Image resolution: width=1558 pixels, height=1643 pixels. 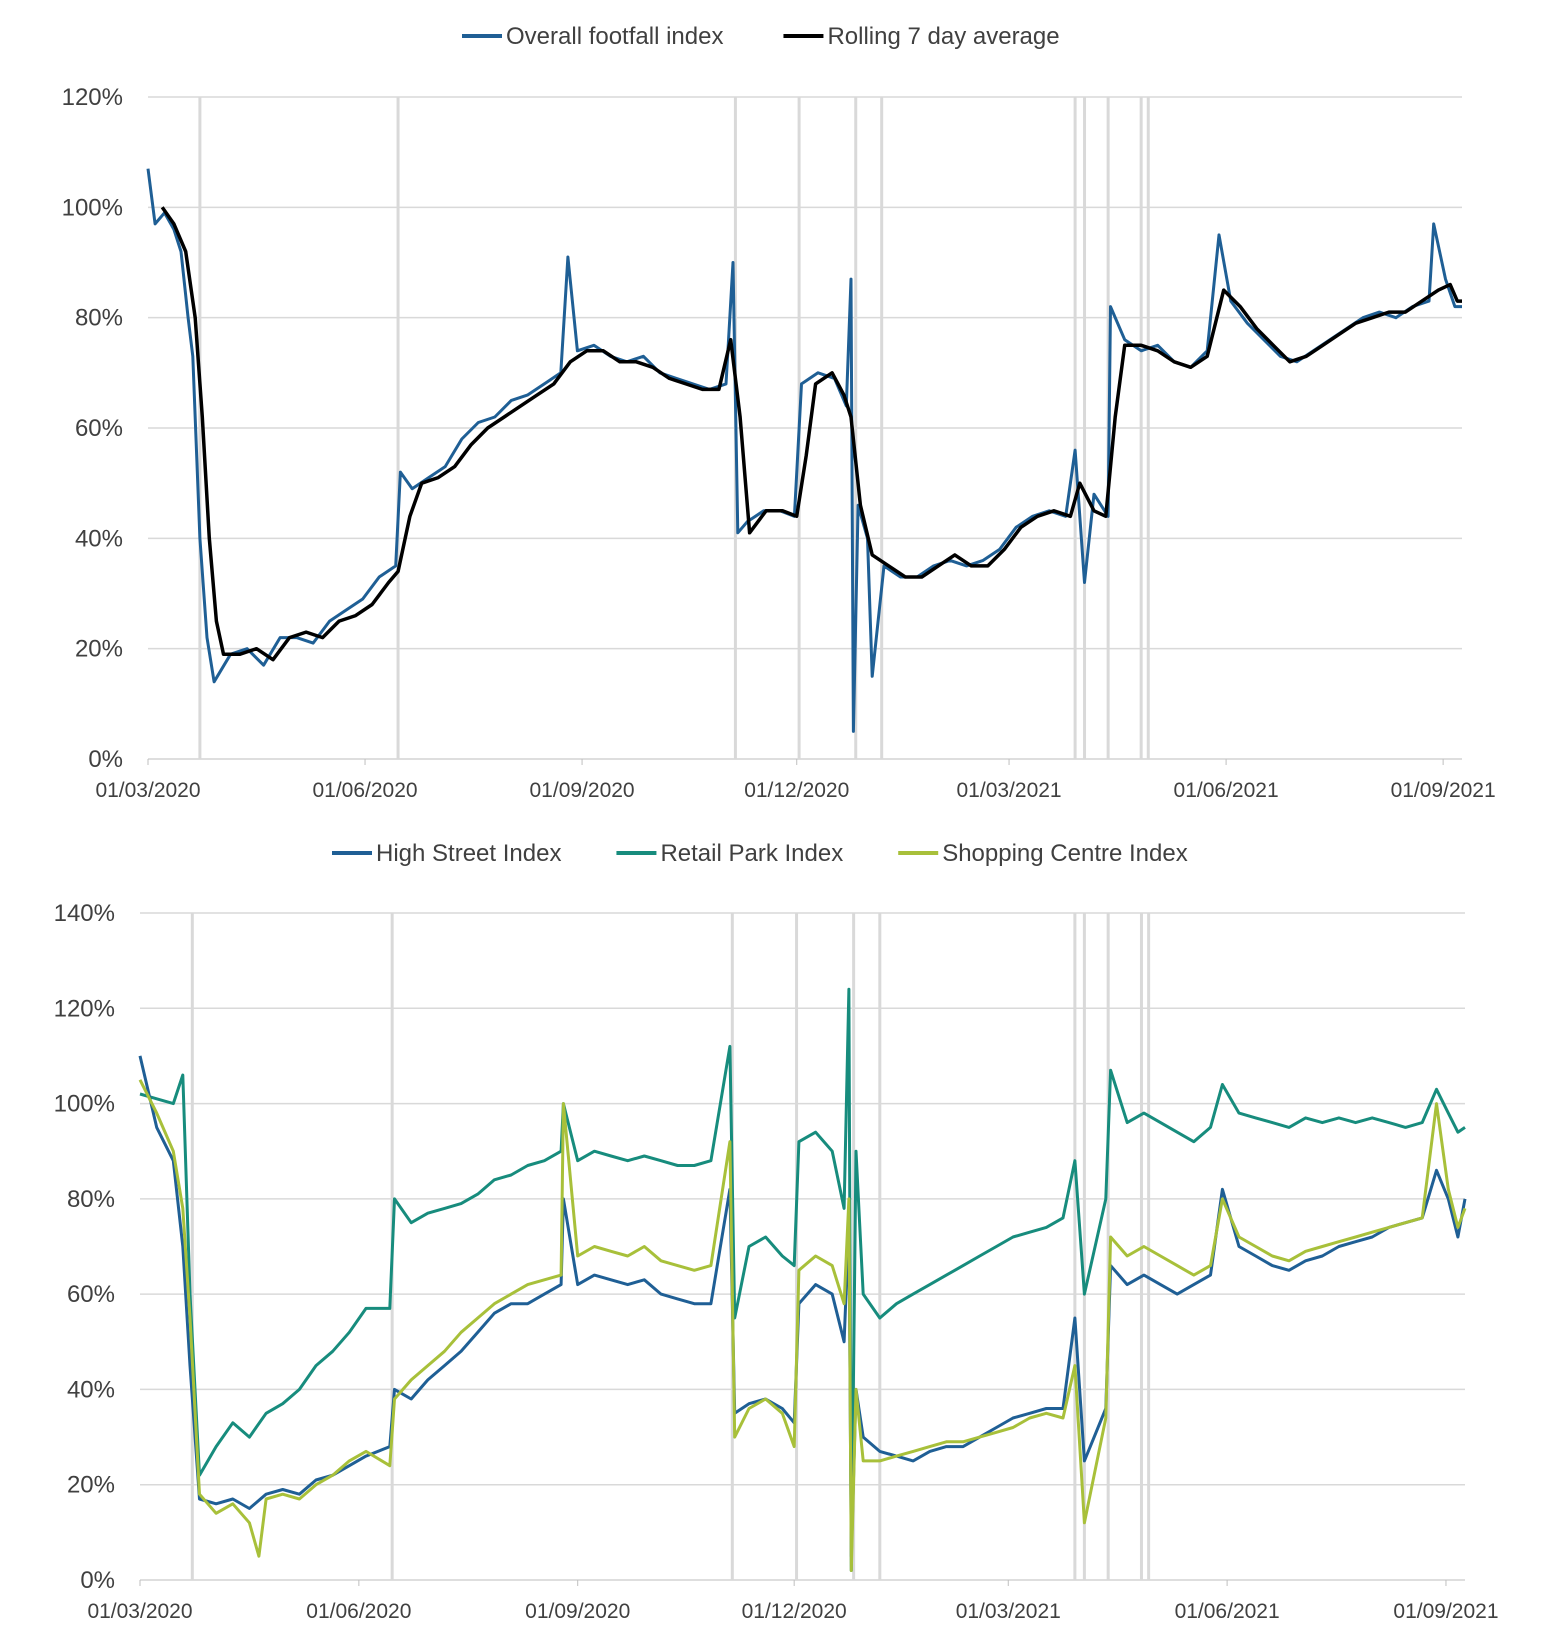 I want to click on y-tick-label: 140%, so click(x=84, y=913).